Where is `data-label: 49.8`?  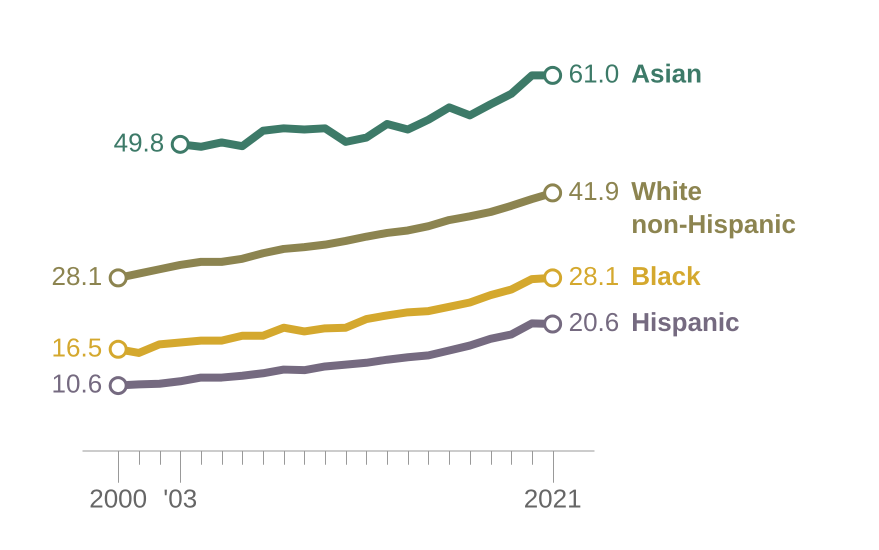
data-label: 49.8 is located at coordinates (139, 142).